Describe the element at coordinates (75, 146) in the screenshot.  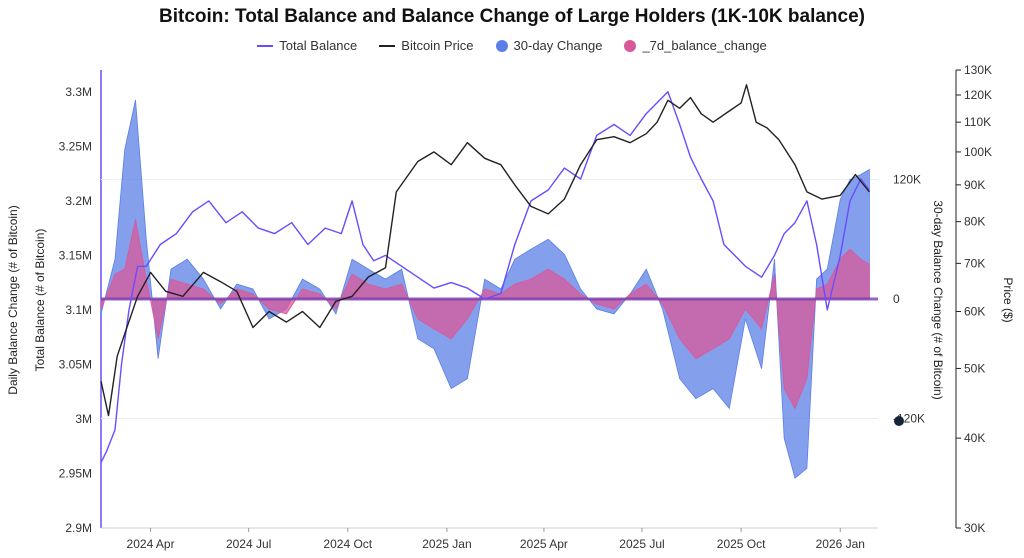
I see `y-tick-label-left: 3.25M` at that location.